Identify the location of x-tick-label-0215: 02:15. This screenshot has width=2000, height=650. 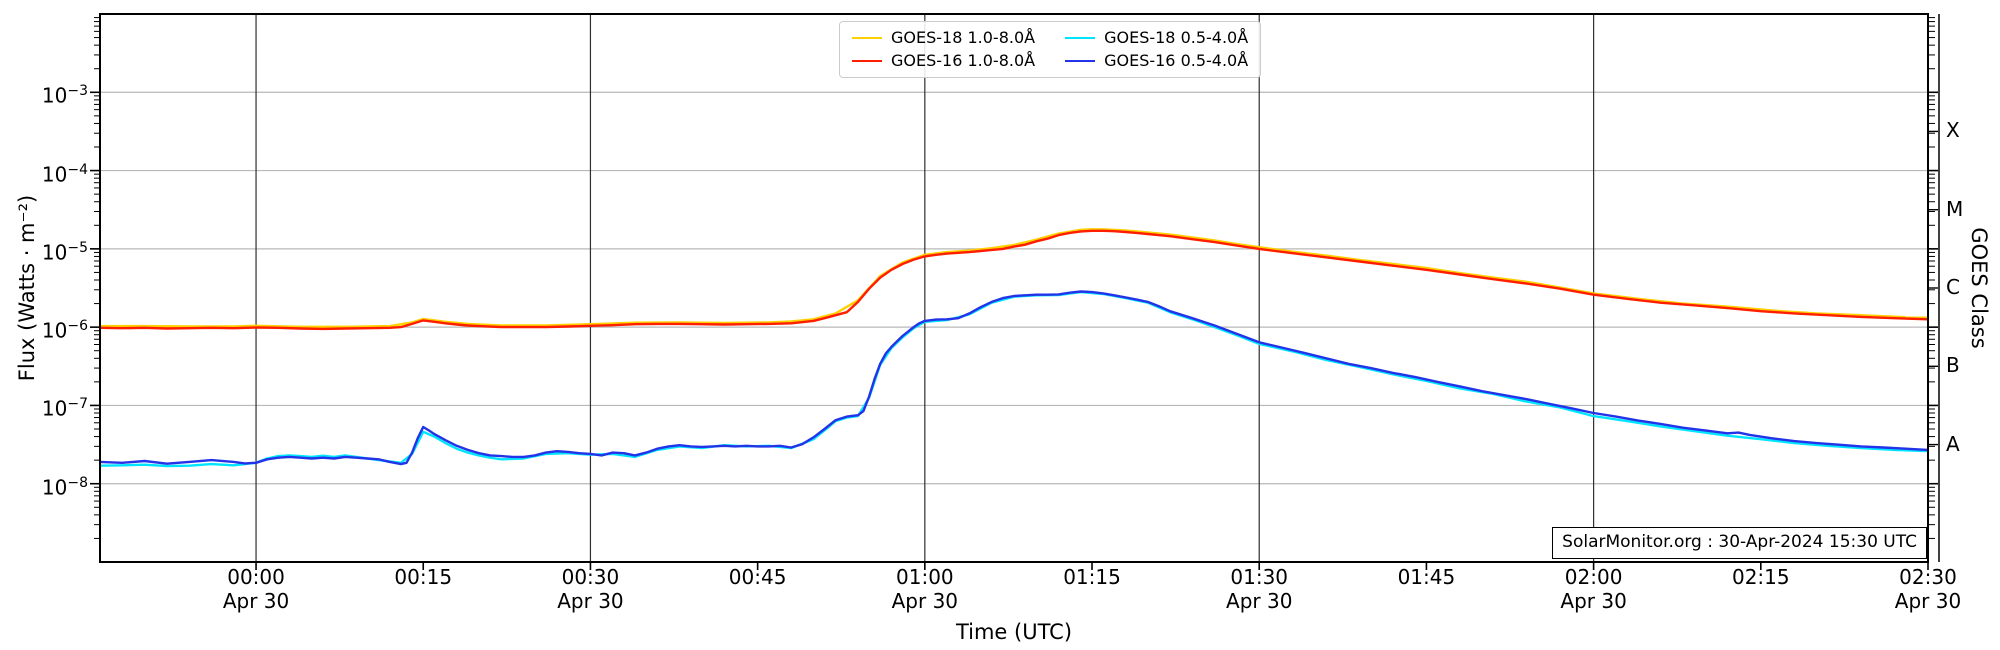
(1761, 577).